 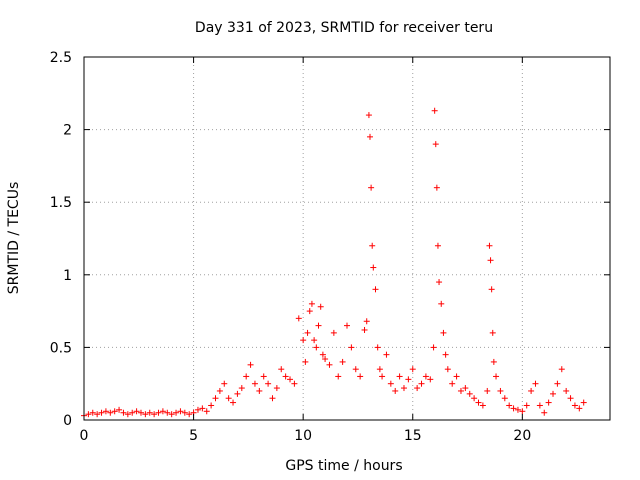 I want to click on x-tick-label: 10, so click(x=303, y=436).